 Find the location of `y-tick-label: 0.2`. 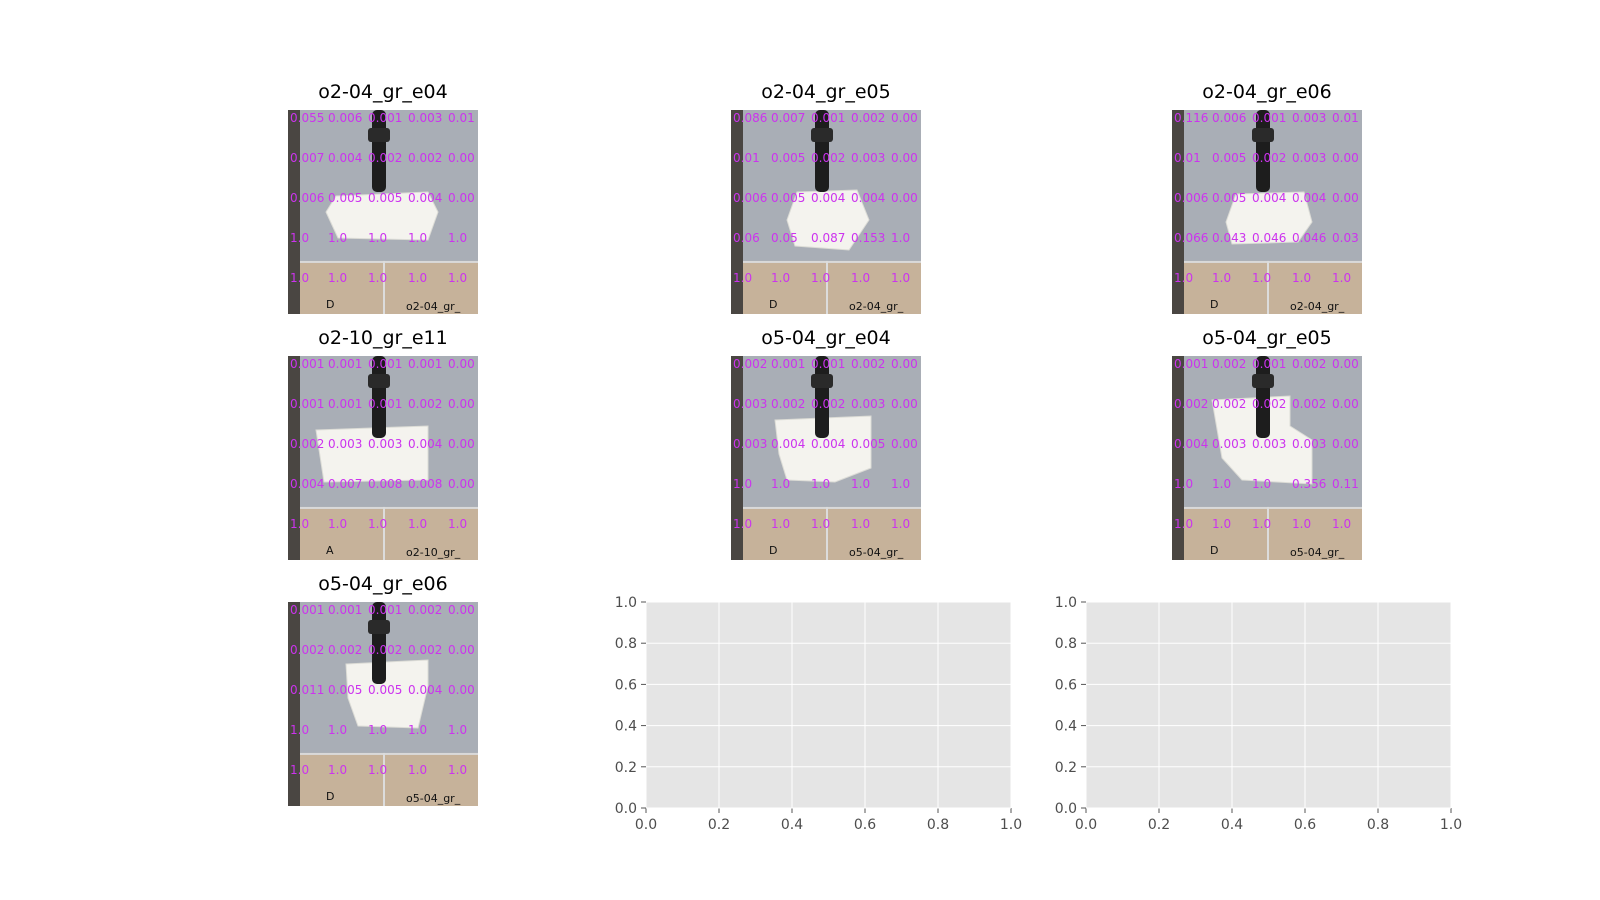

y-tick-label: 0.2 is located at coordinates (1066, 768).